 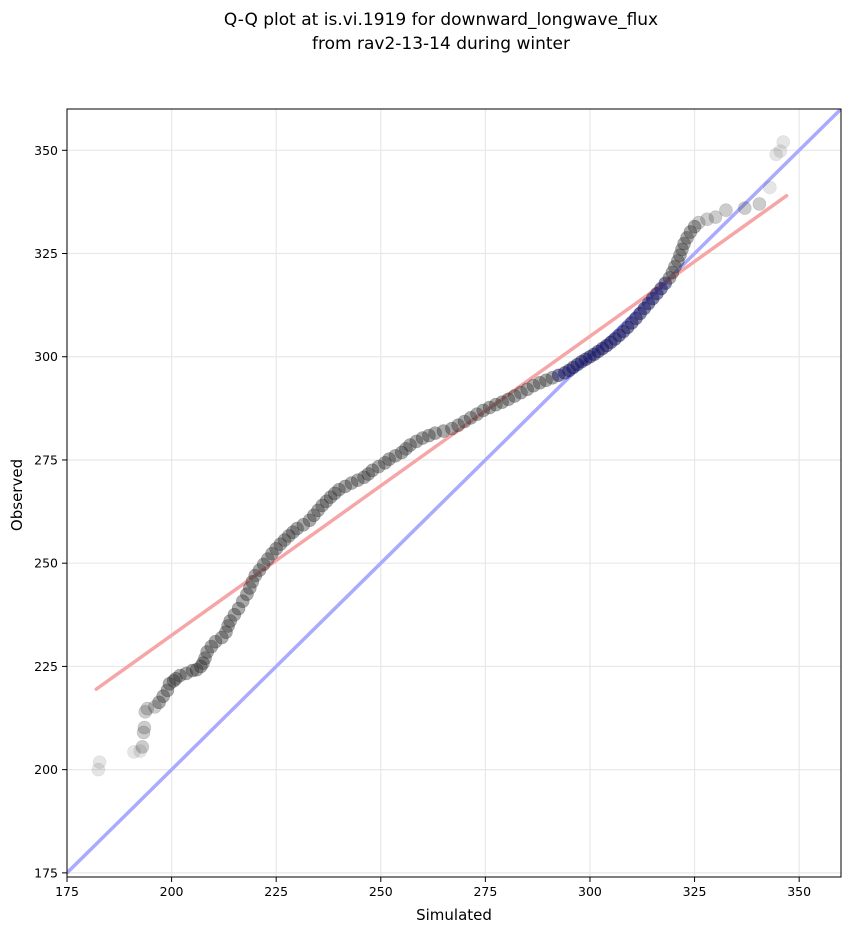 What do you see at coordinates (46, 150) in the screenshot?
I see `y-tick-label: 350` at bounding box center [46, 150].